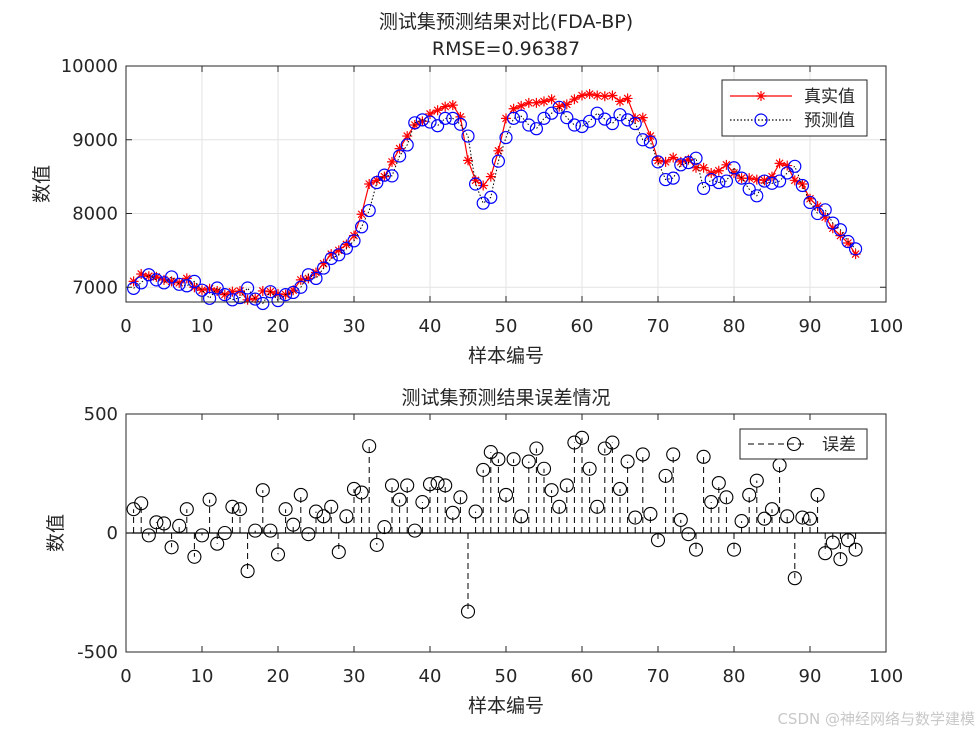 This screenshot has width=980, height=735. Describe the element at coordinates (202, 676) in the screenshot. I see `x-tick-label: 10` at that location.